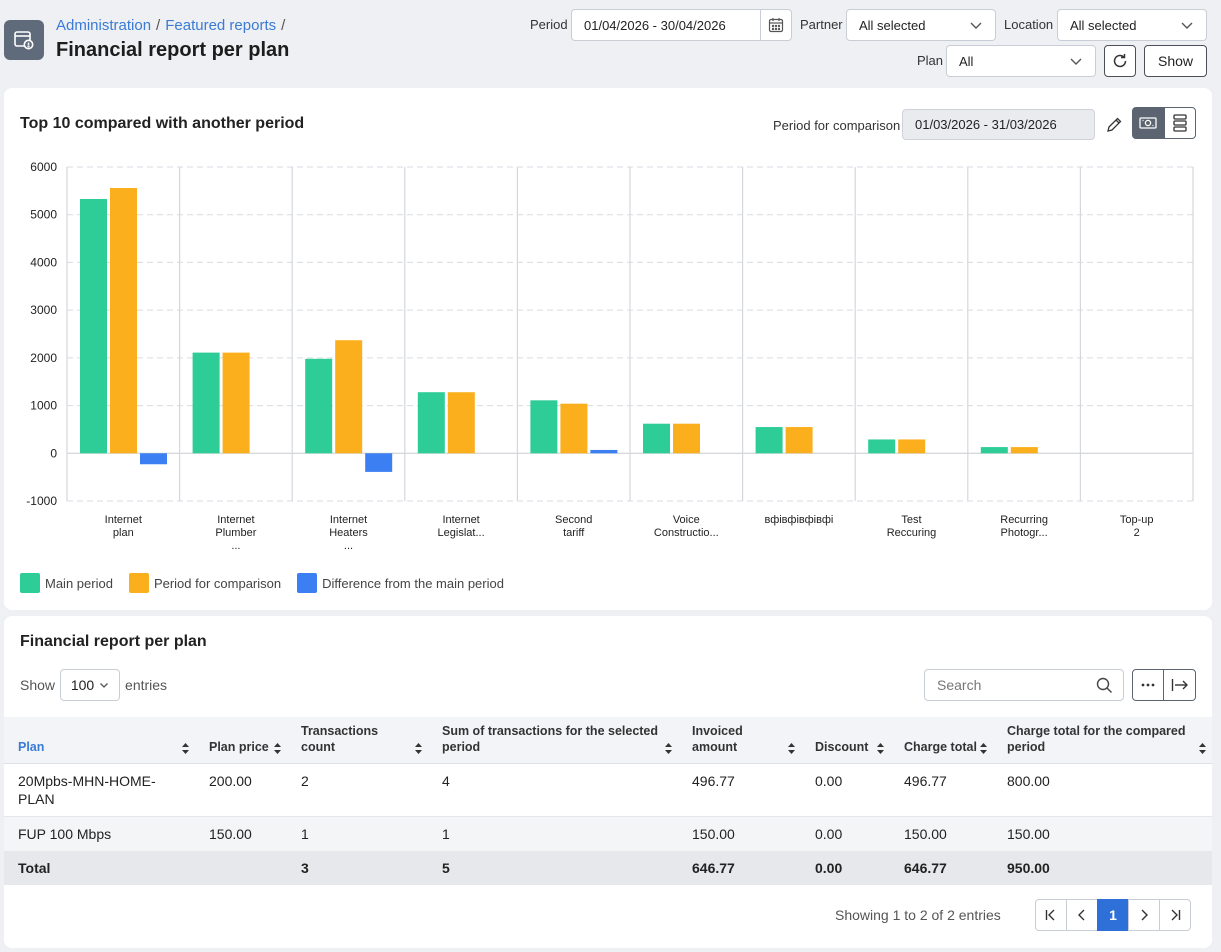  Describe the element at coordinates (400, 583) in the screenshot. I see `legend-item-difference: Difference from the main period` at that location.